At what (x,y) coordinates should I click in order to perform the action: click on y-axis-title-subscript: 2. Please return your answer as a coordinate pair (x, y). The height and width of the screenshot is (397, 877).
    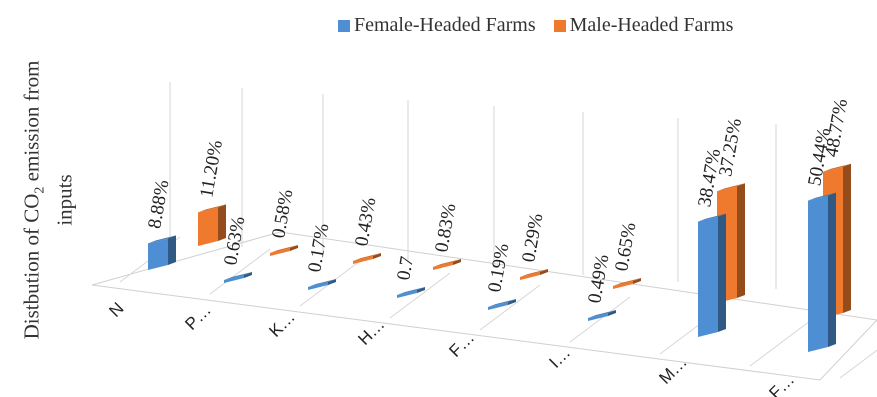
    Looking at the image, I should click on (40, 190).